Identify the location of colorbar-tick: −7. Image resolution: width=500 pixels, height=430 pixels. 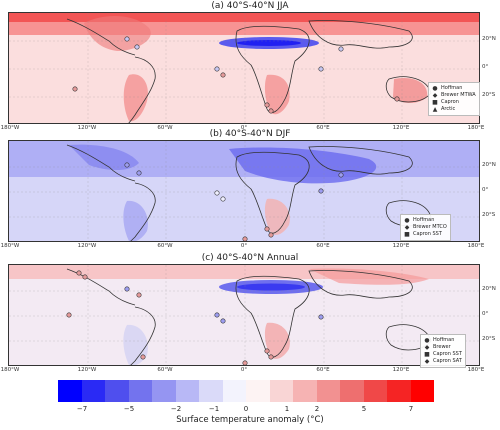
(82, 409).